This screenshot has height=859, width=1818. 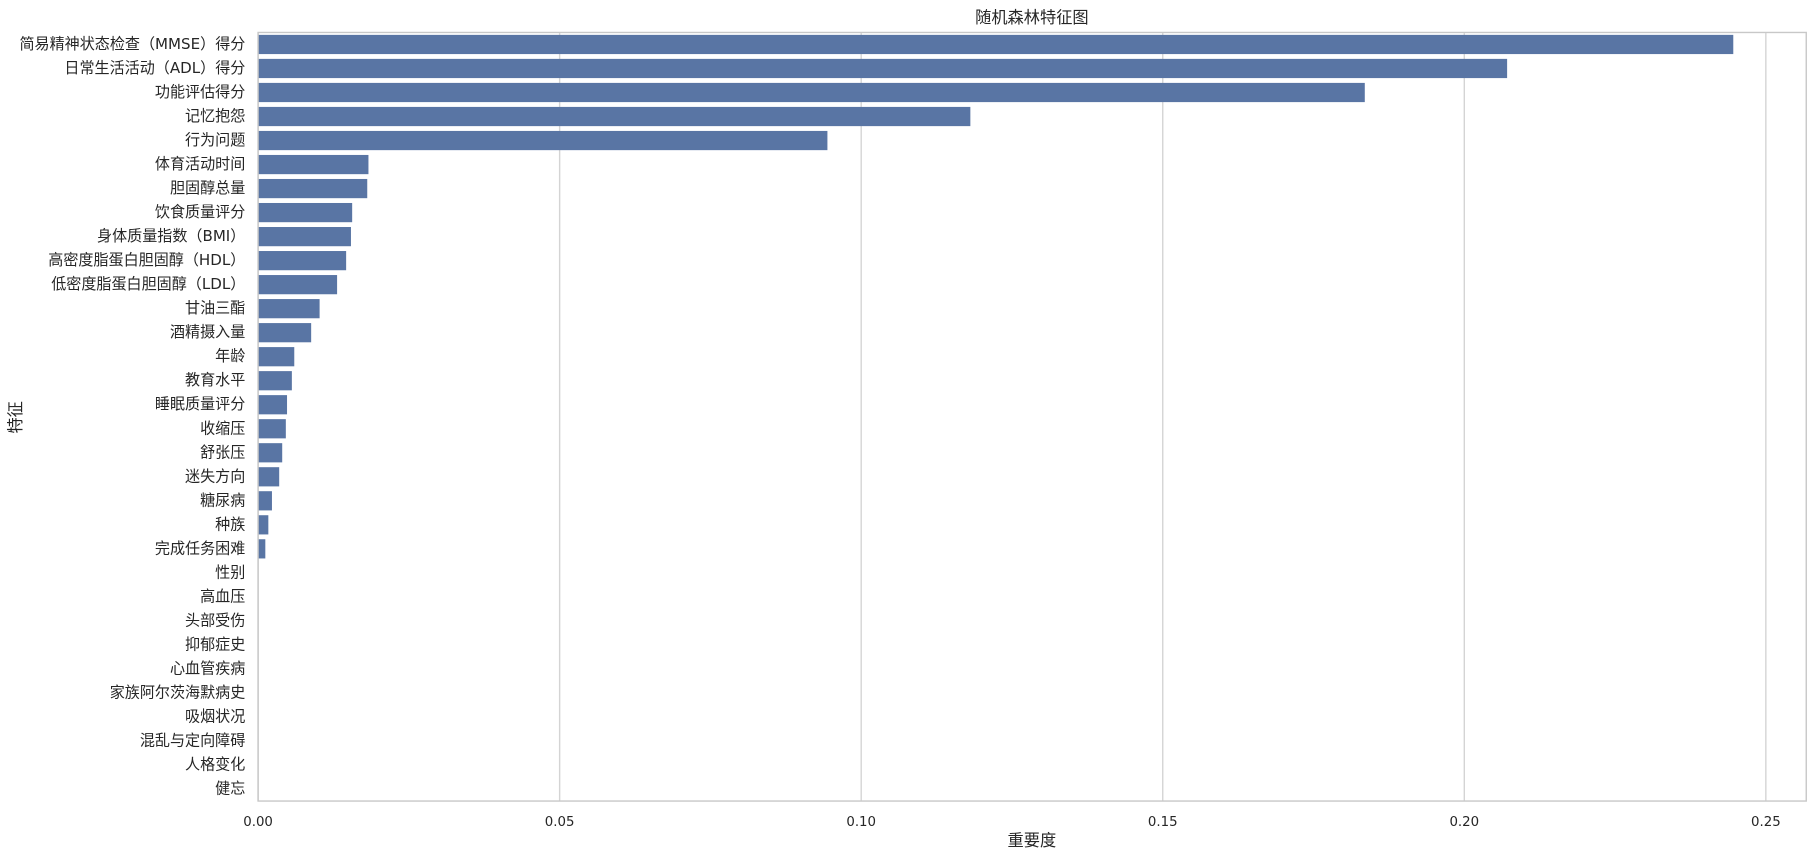 I want to click on x-tick-label: 0.10, so click(x=861, y=822).